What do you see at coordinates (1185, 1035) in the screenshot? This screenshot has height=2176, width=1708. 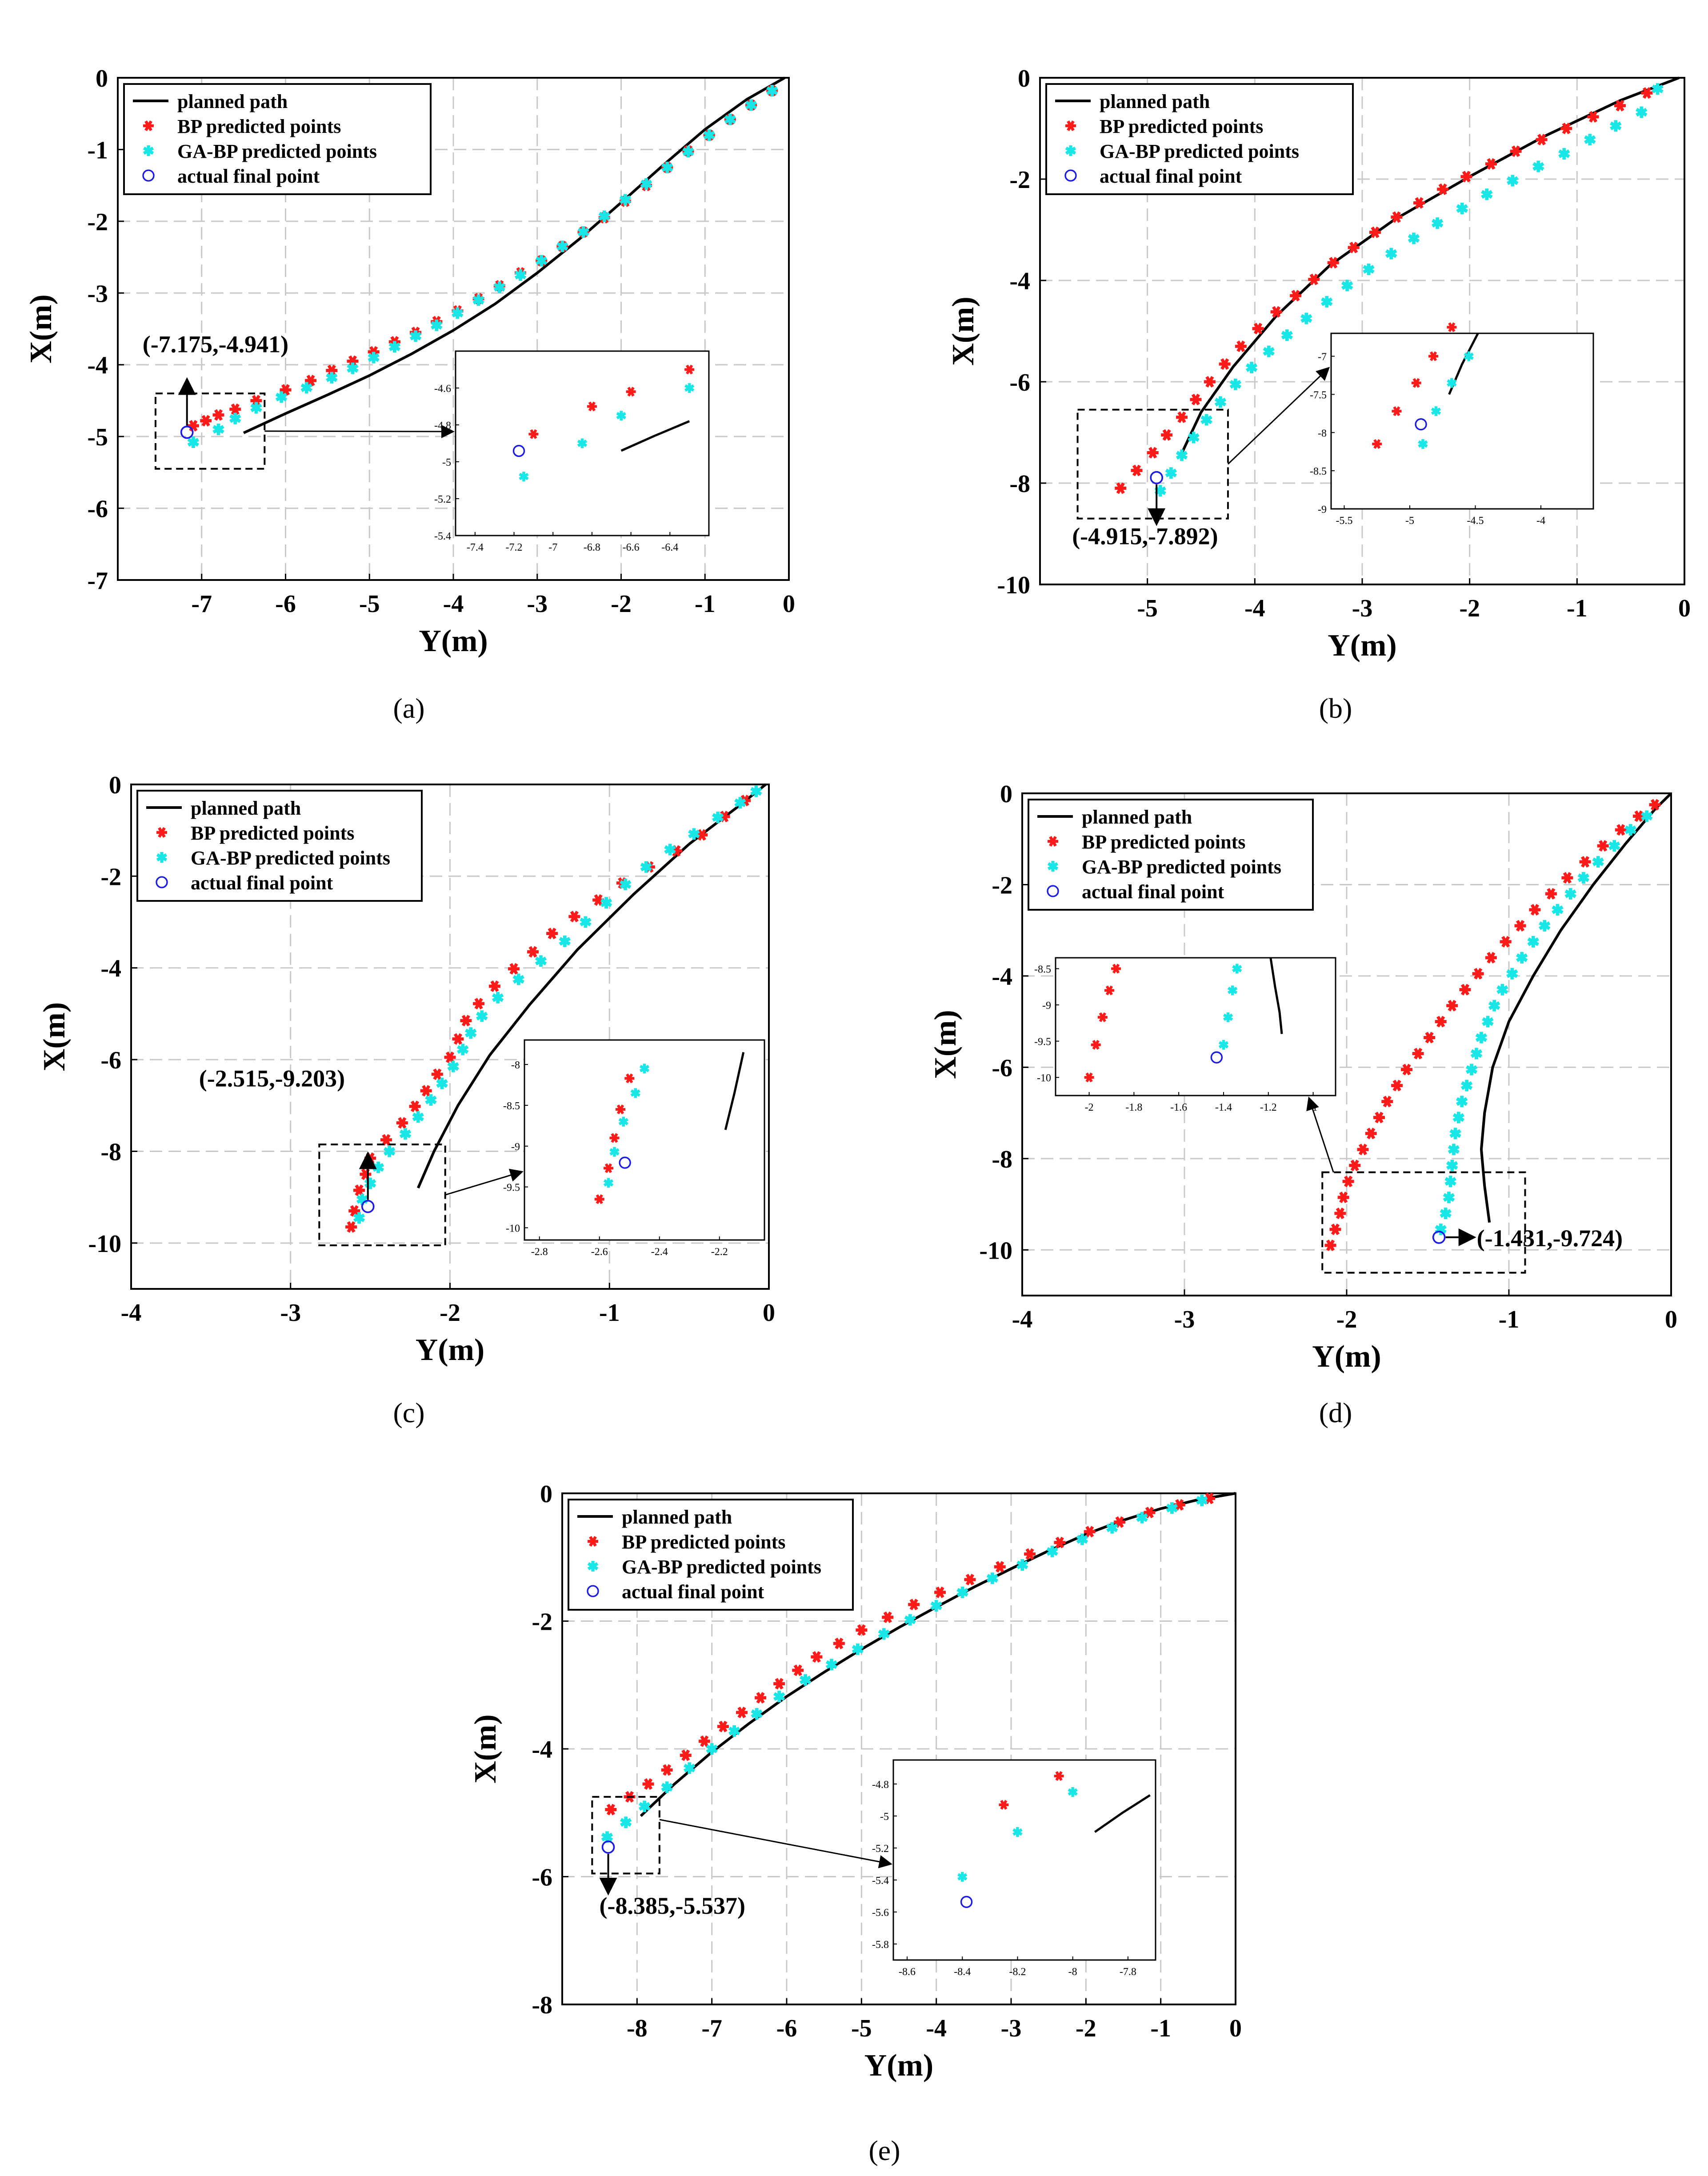 I see `inset-d: -2 -1.8 -1.6 -1.4 -1.2 -1-10-9.5-9-8.5` at bounding box center [1185, 1035].